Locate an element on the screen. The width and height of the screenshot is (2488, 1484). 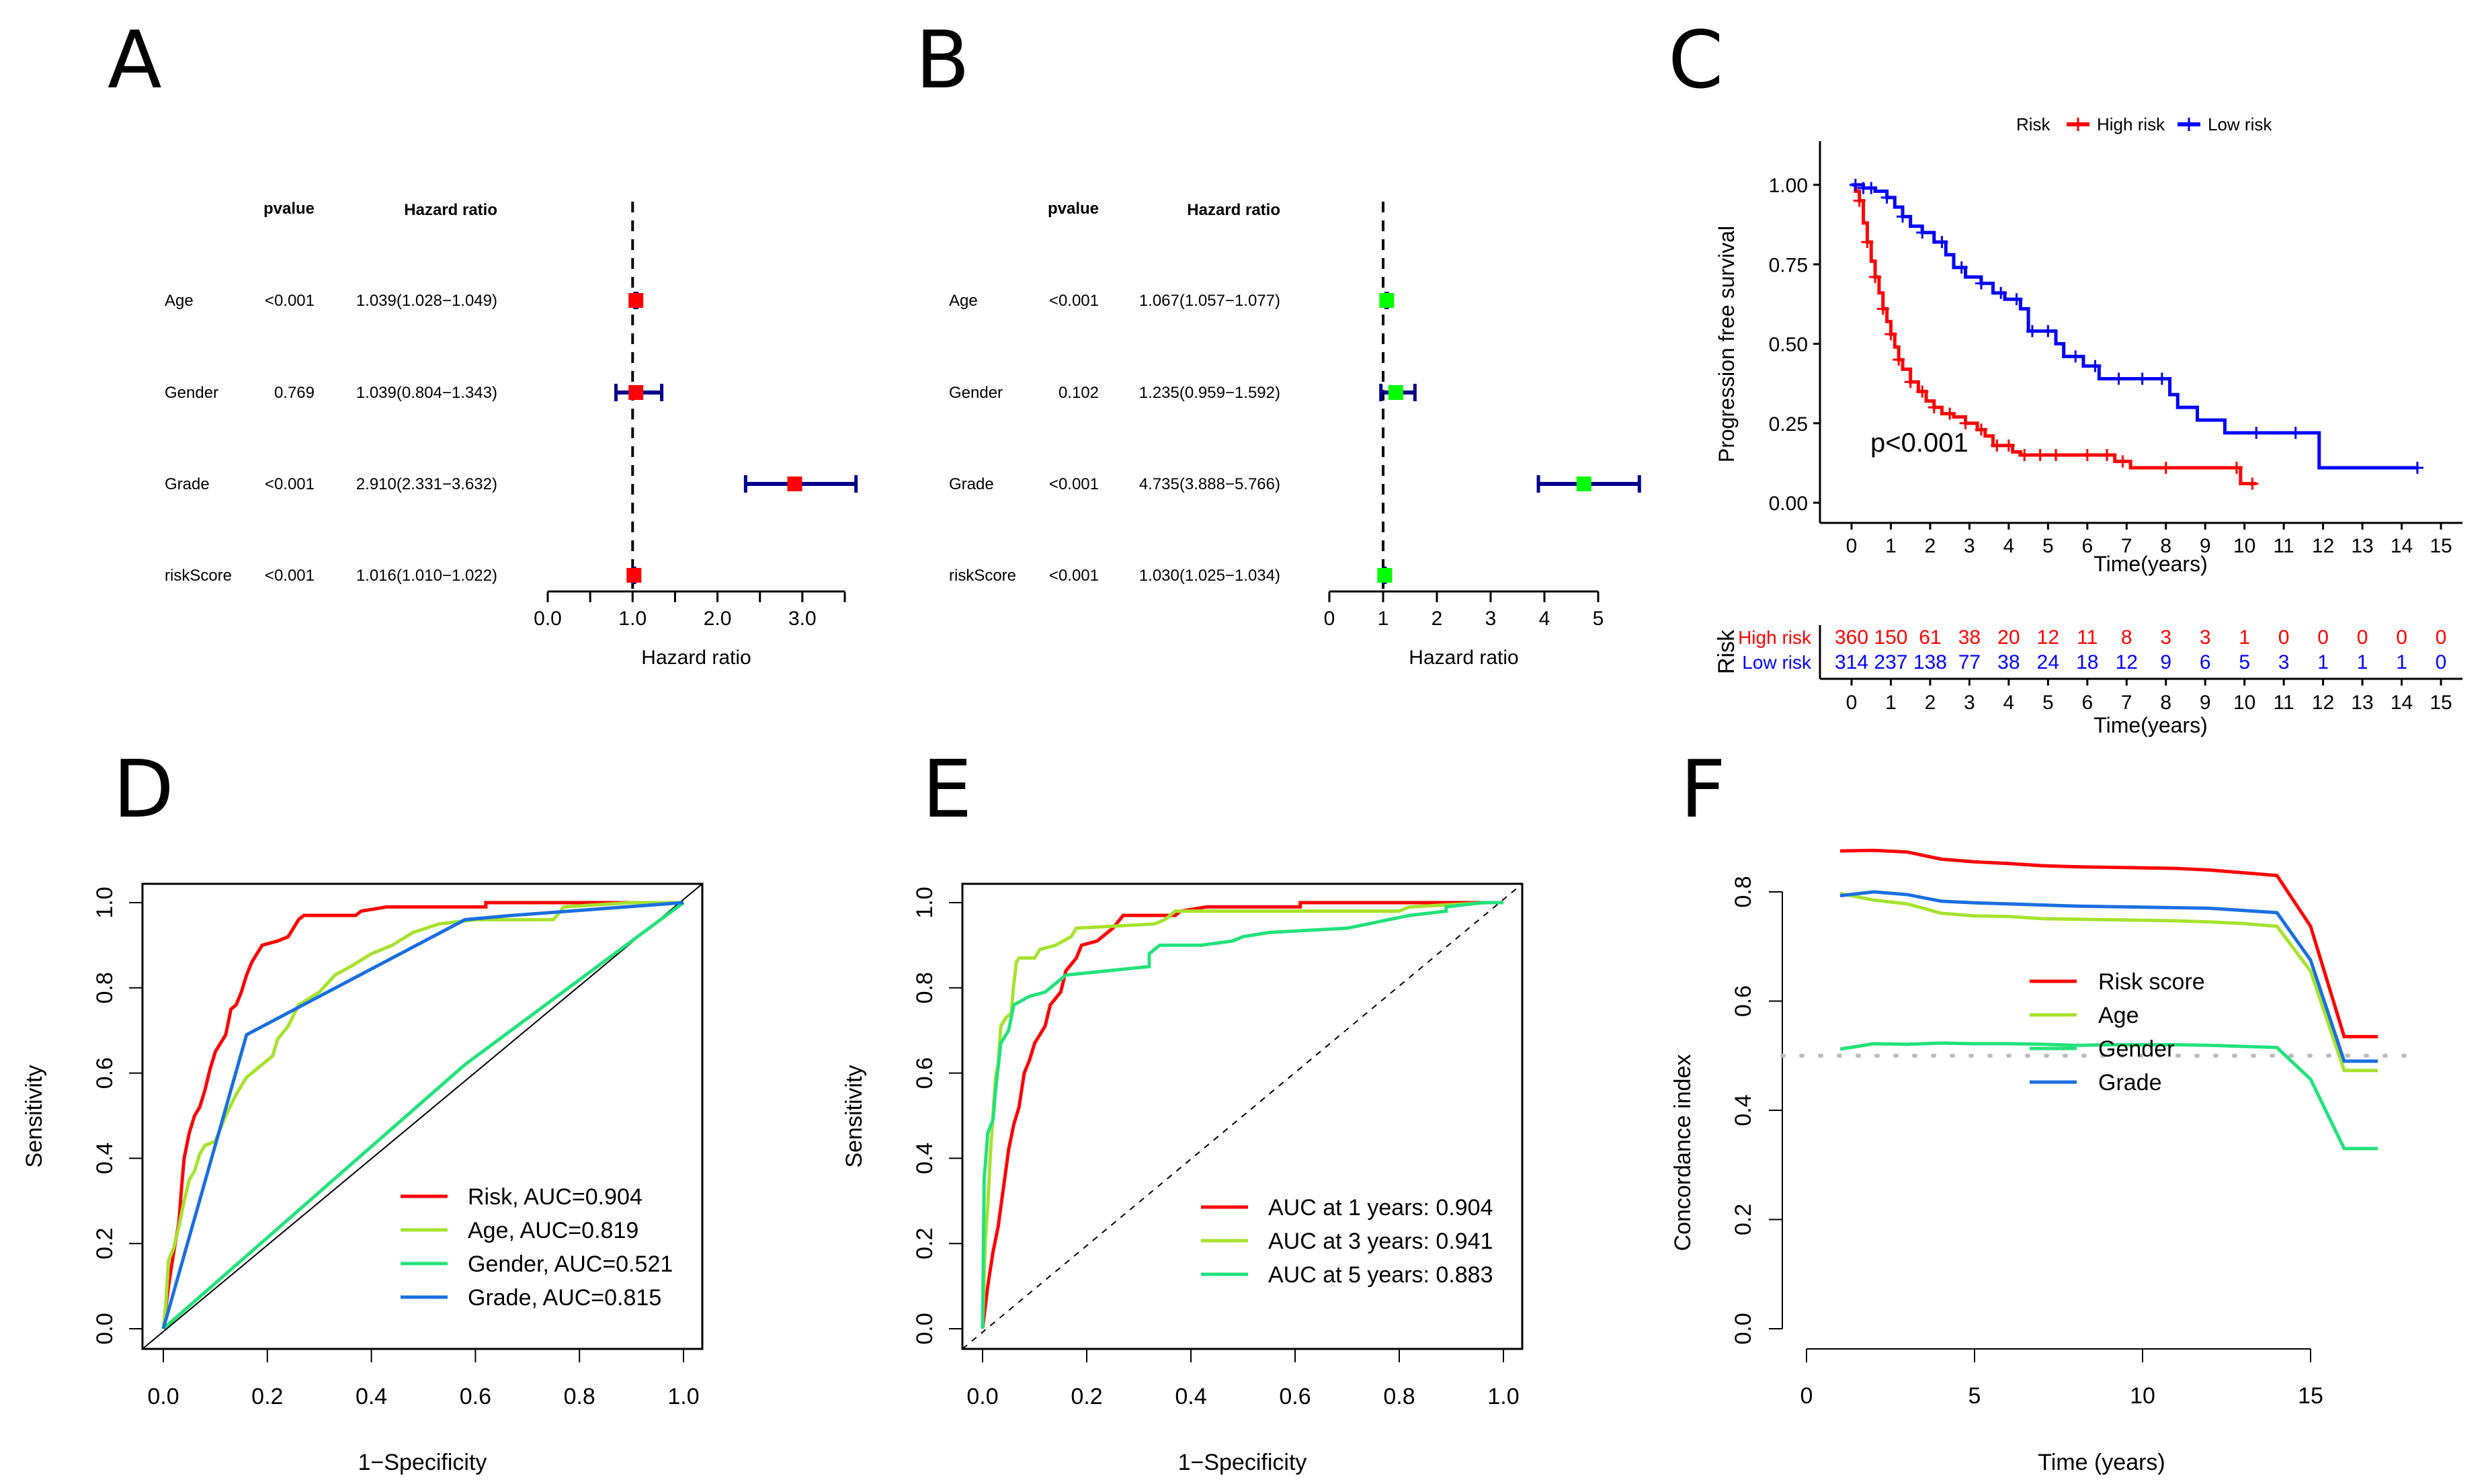
diagonal-reference-line is located at coordinates (1242, 1116).